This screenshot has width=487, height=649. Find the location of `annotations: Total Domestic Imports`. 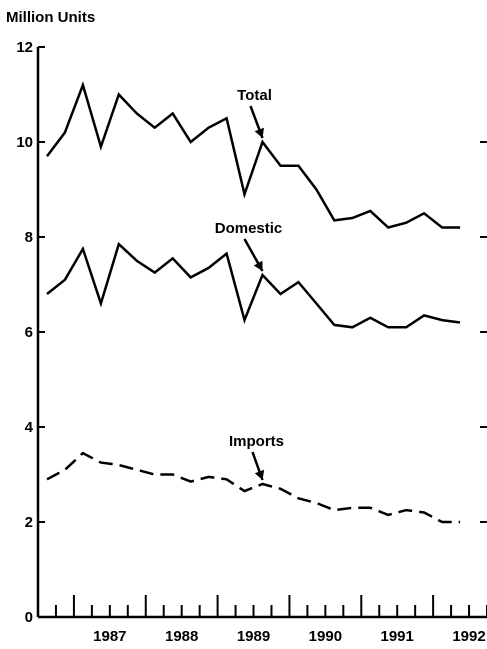

annotations: Total Domestic Imports is located at coordinates (249, 284).